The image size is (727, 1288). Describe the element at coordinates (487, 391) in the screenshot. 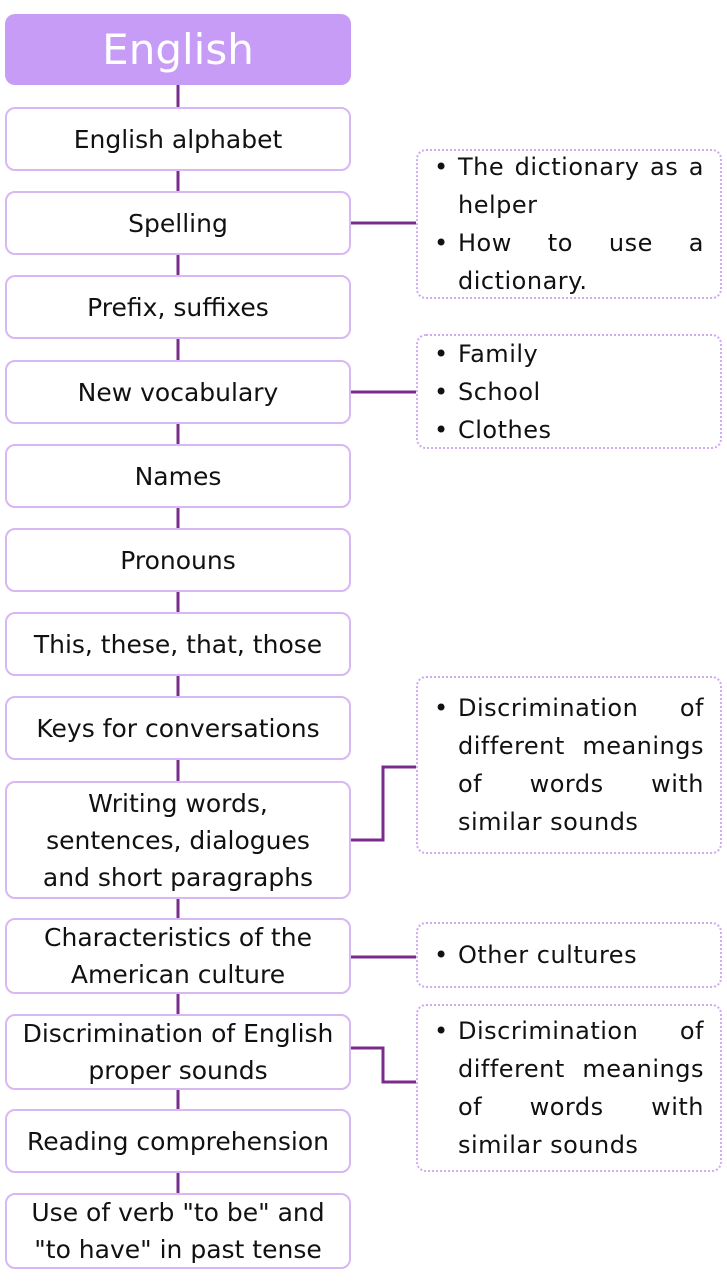

I see `note-item: • School` at that location.